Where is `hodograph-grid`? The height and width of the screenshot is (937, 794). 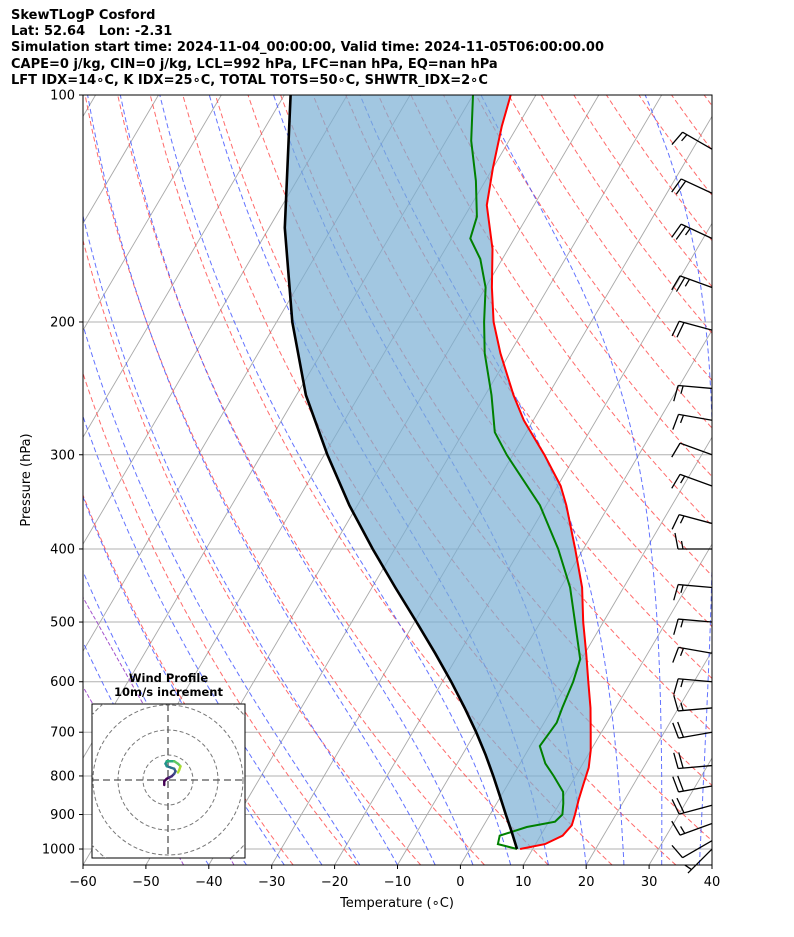
hodograph-grid is located at coordinates (168, 781).